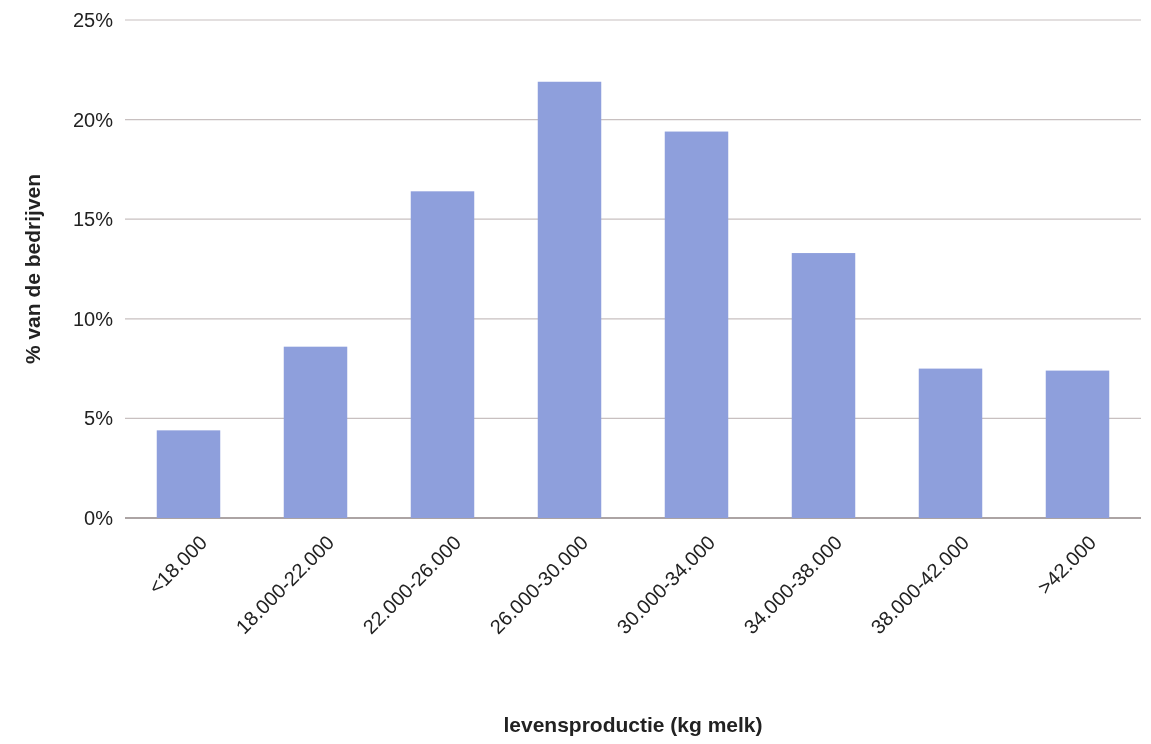 This screenshot has width=1151, height=744. I want to click on y-tick-label: 20%, so click(93, 119).